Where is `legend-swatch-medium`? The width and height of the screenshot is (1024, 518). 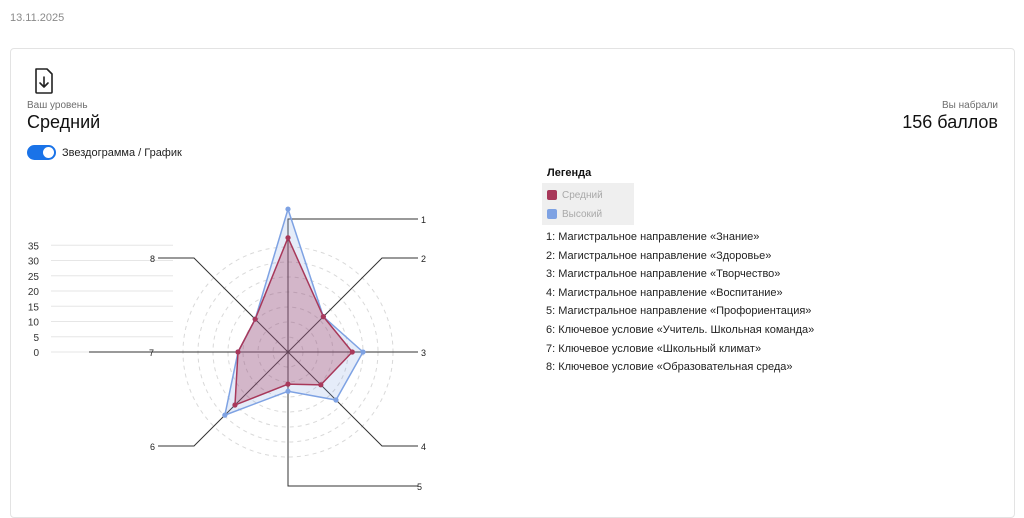 legend-swatch-medium is located at coordinates (552, 195).